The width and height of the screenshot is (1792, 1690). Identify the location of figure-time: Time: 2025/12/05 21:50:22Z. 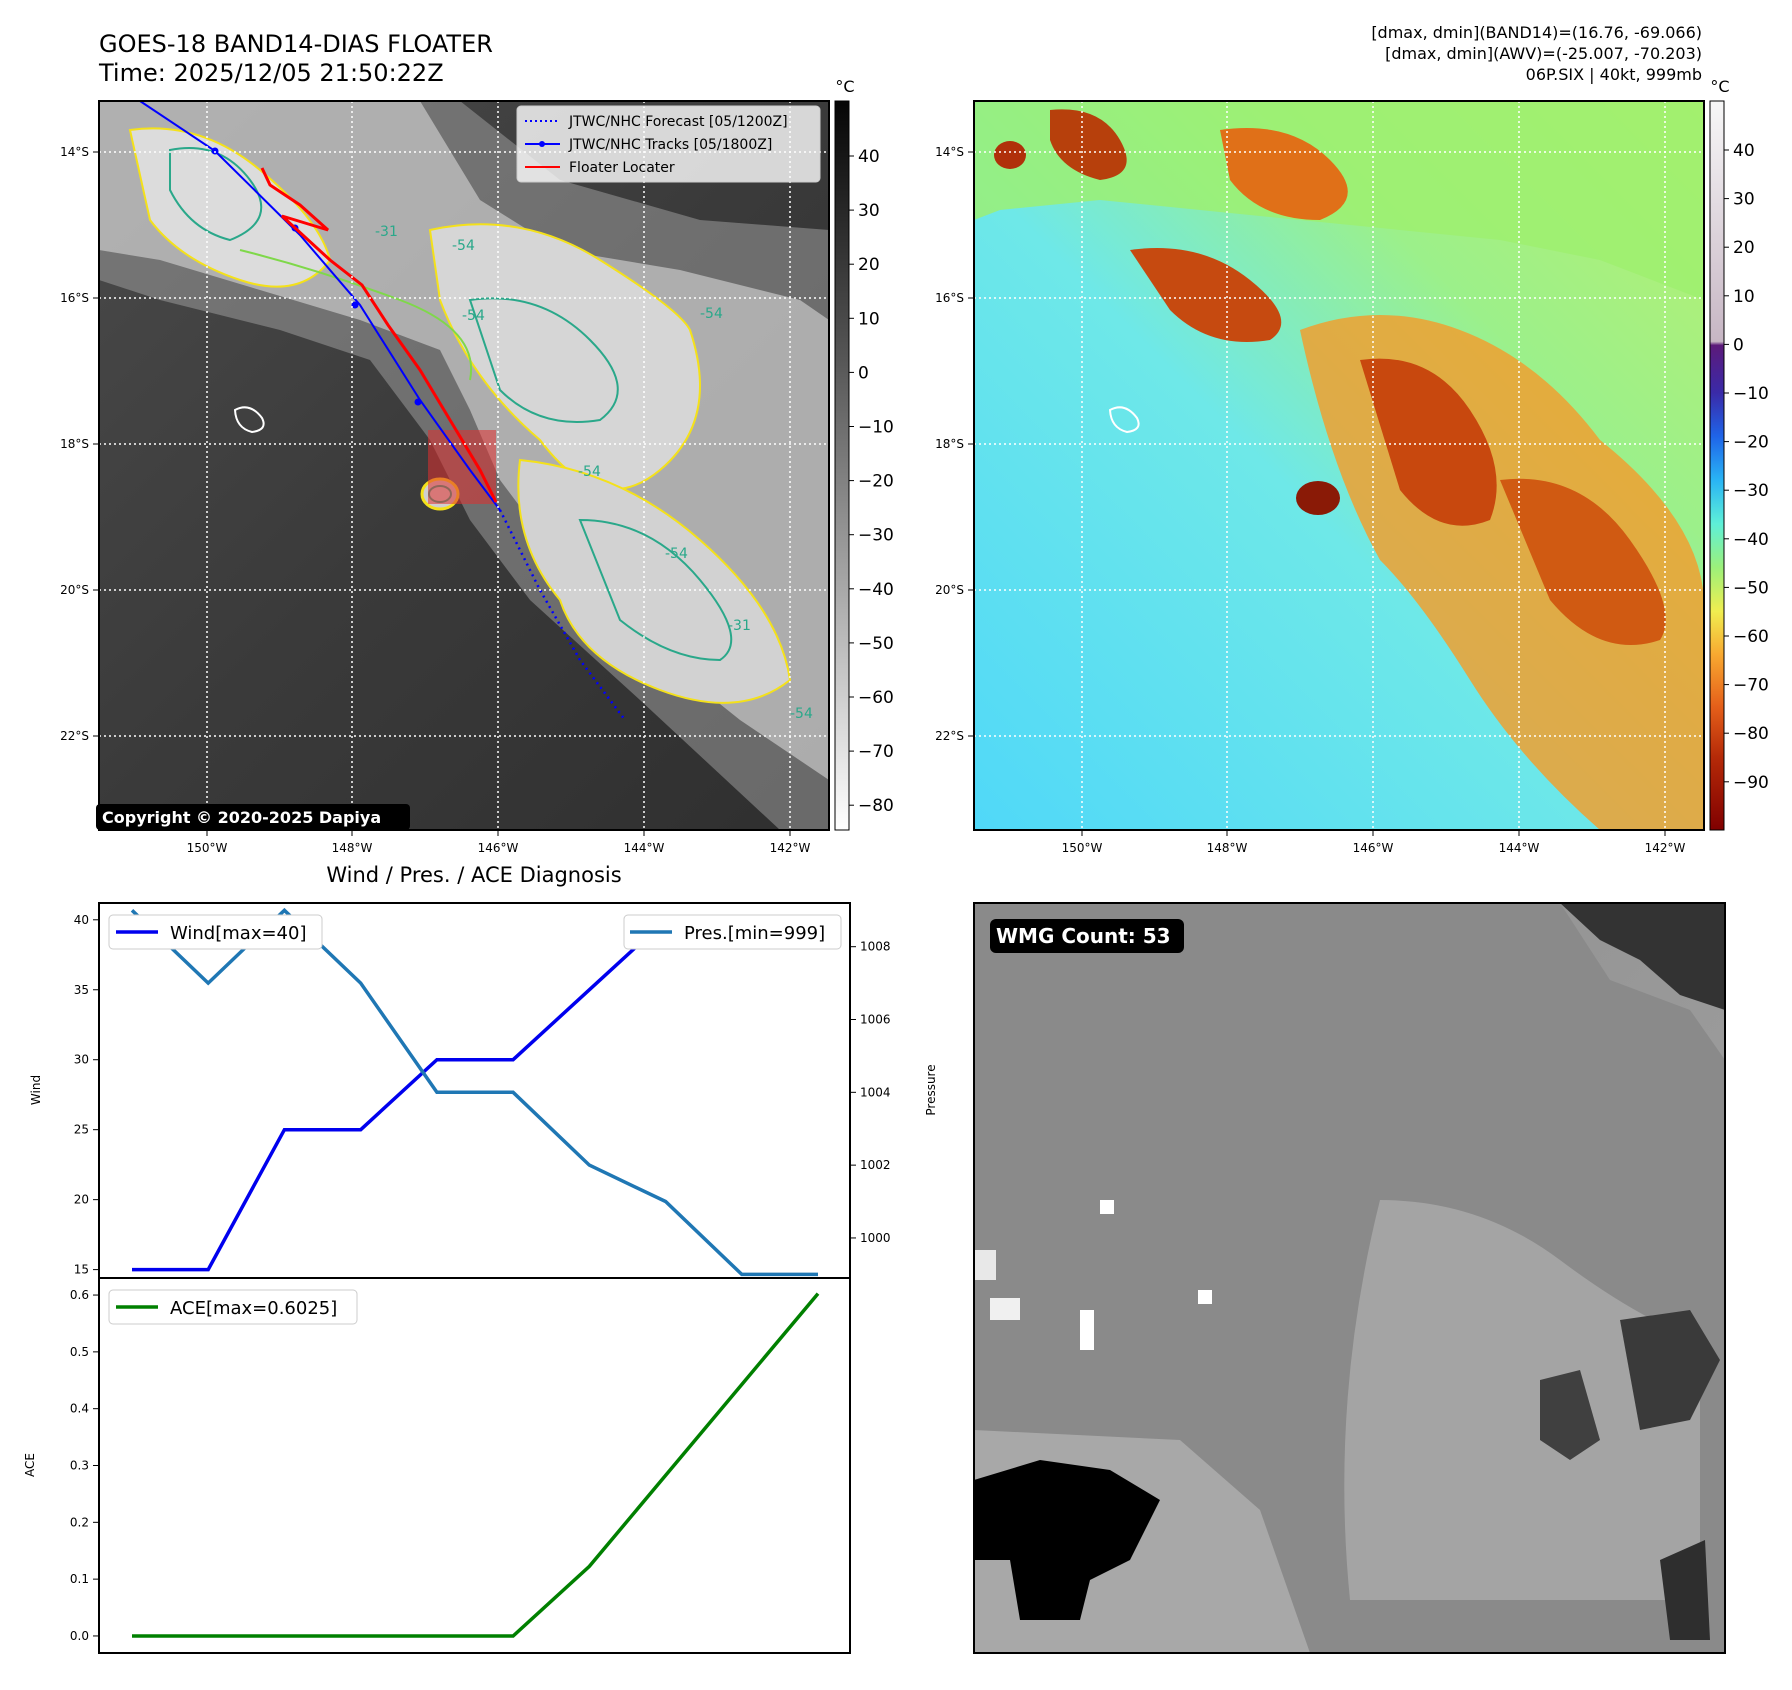
(271, 73).